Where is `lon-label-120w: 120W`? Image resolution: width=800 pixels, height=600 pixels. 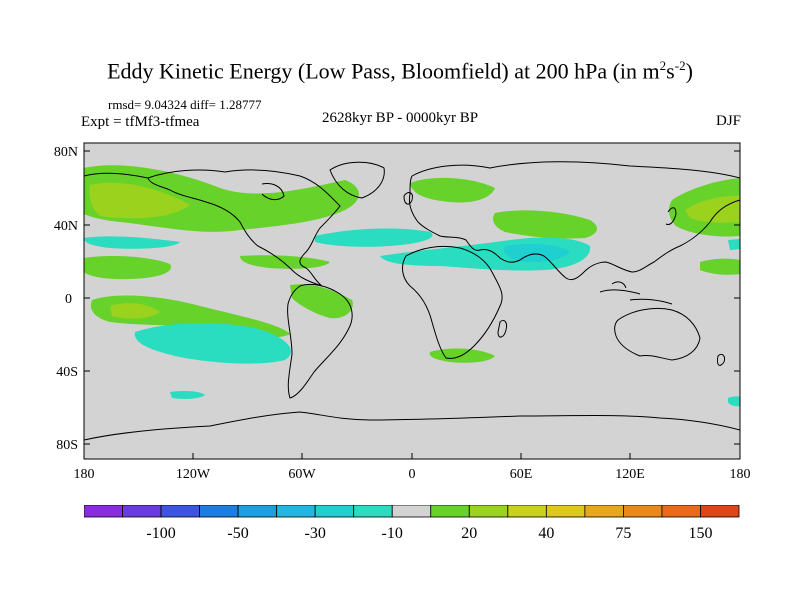
lon-label-120w: 120W is located at coordinates (193, 474).